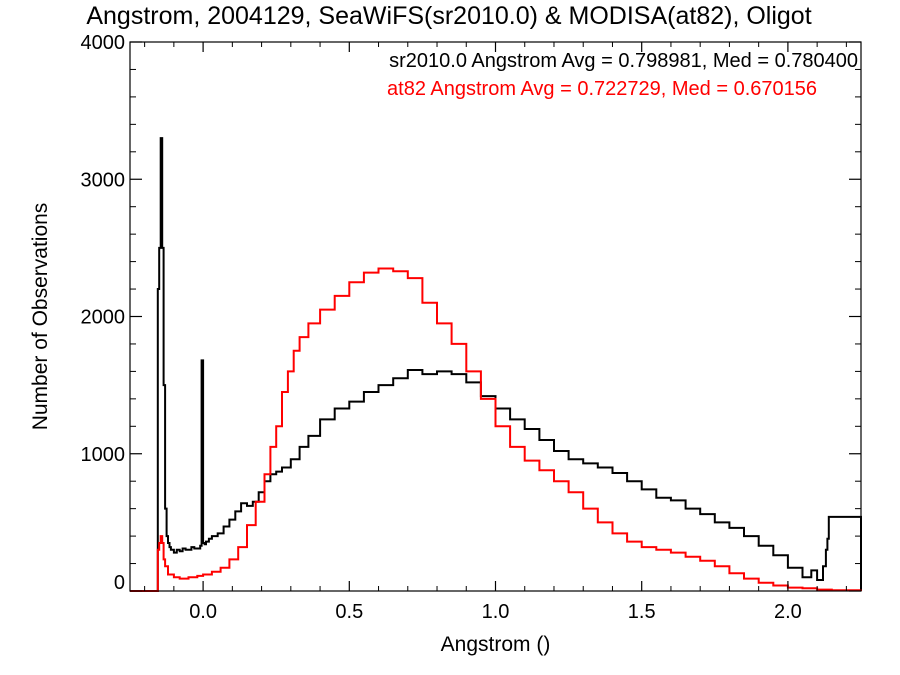 The image size is (900, 675). I want to click on x-tick-label: 0.5, so click(349, 612).